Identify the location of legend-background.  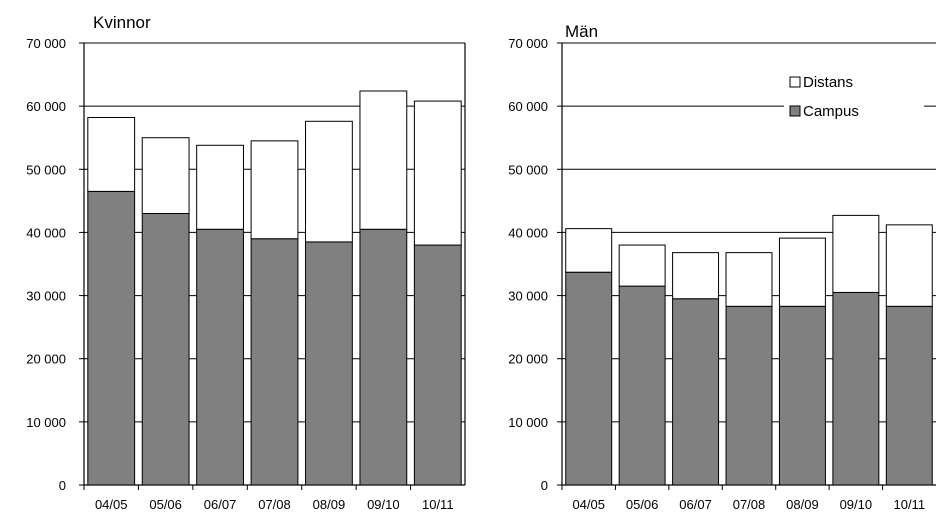
(854, 102).